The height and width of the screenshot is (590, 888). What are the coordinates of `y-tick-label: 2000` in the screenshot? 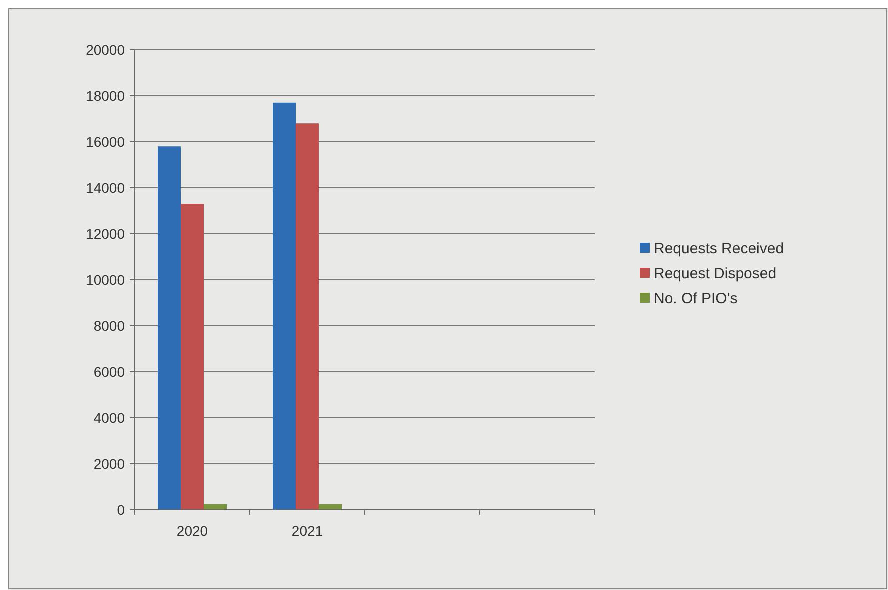 It's located at (110, 464).